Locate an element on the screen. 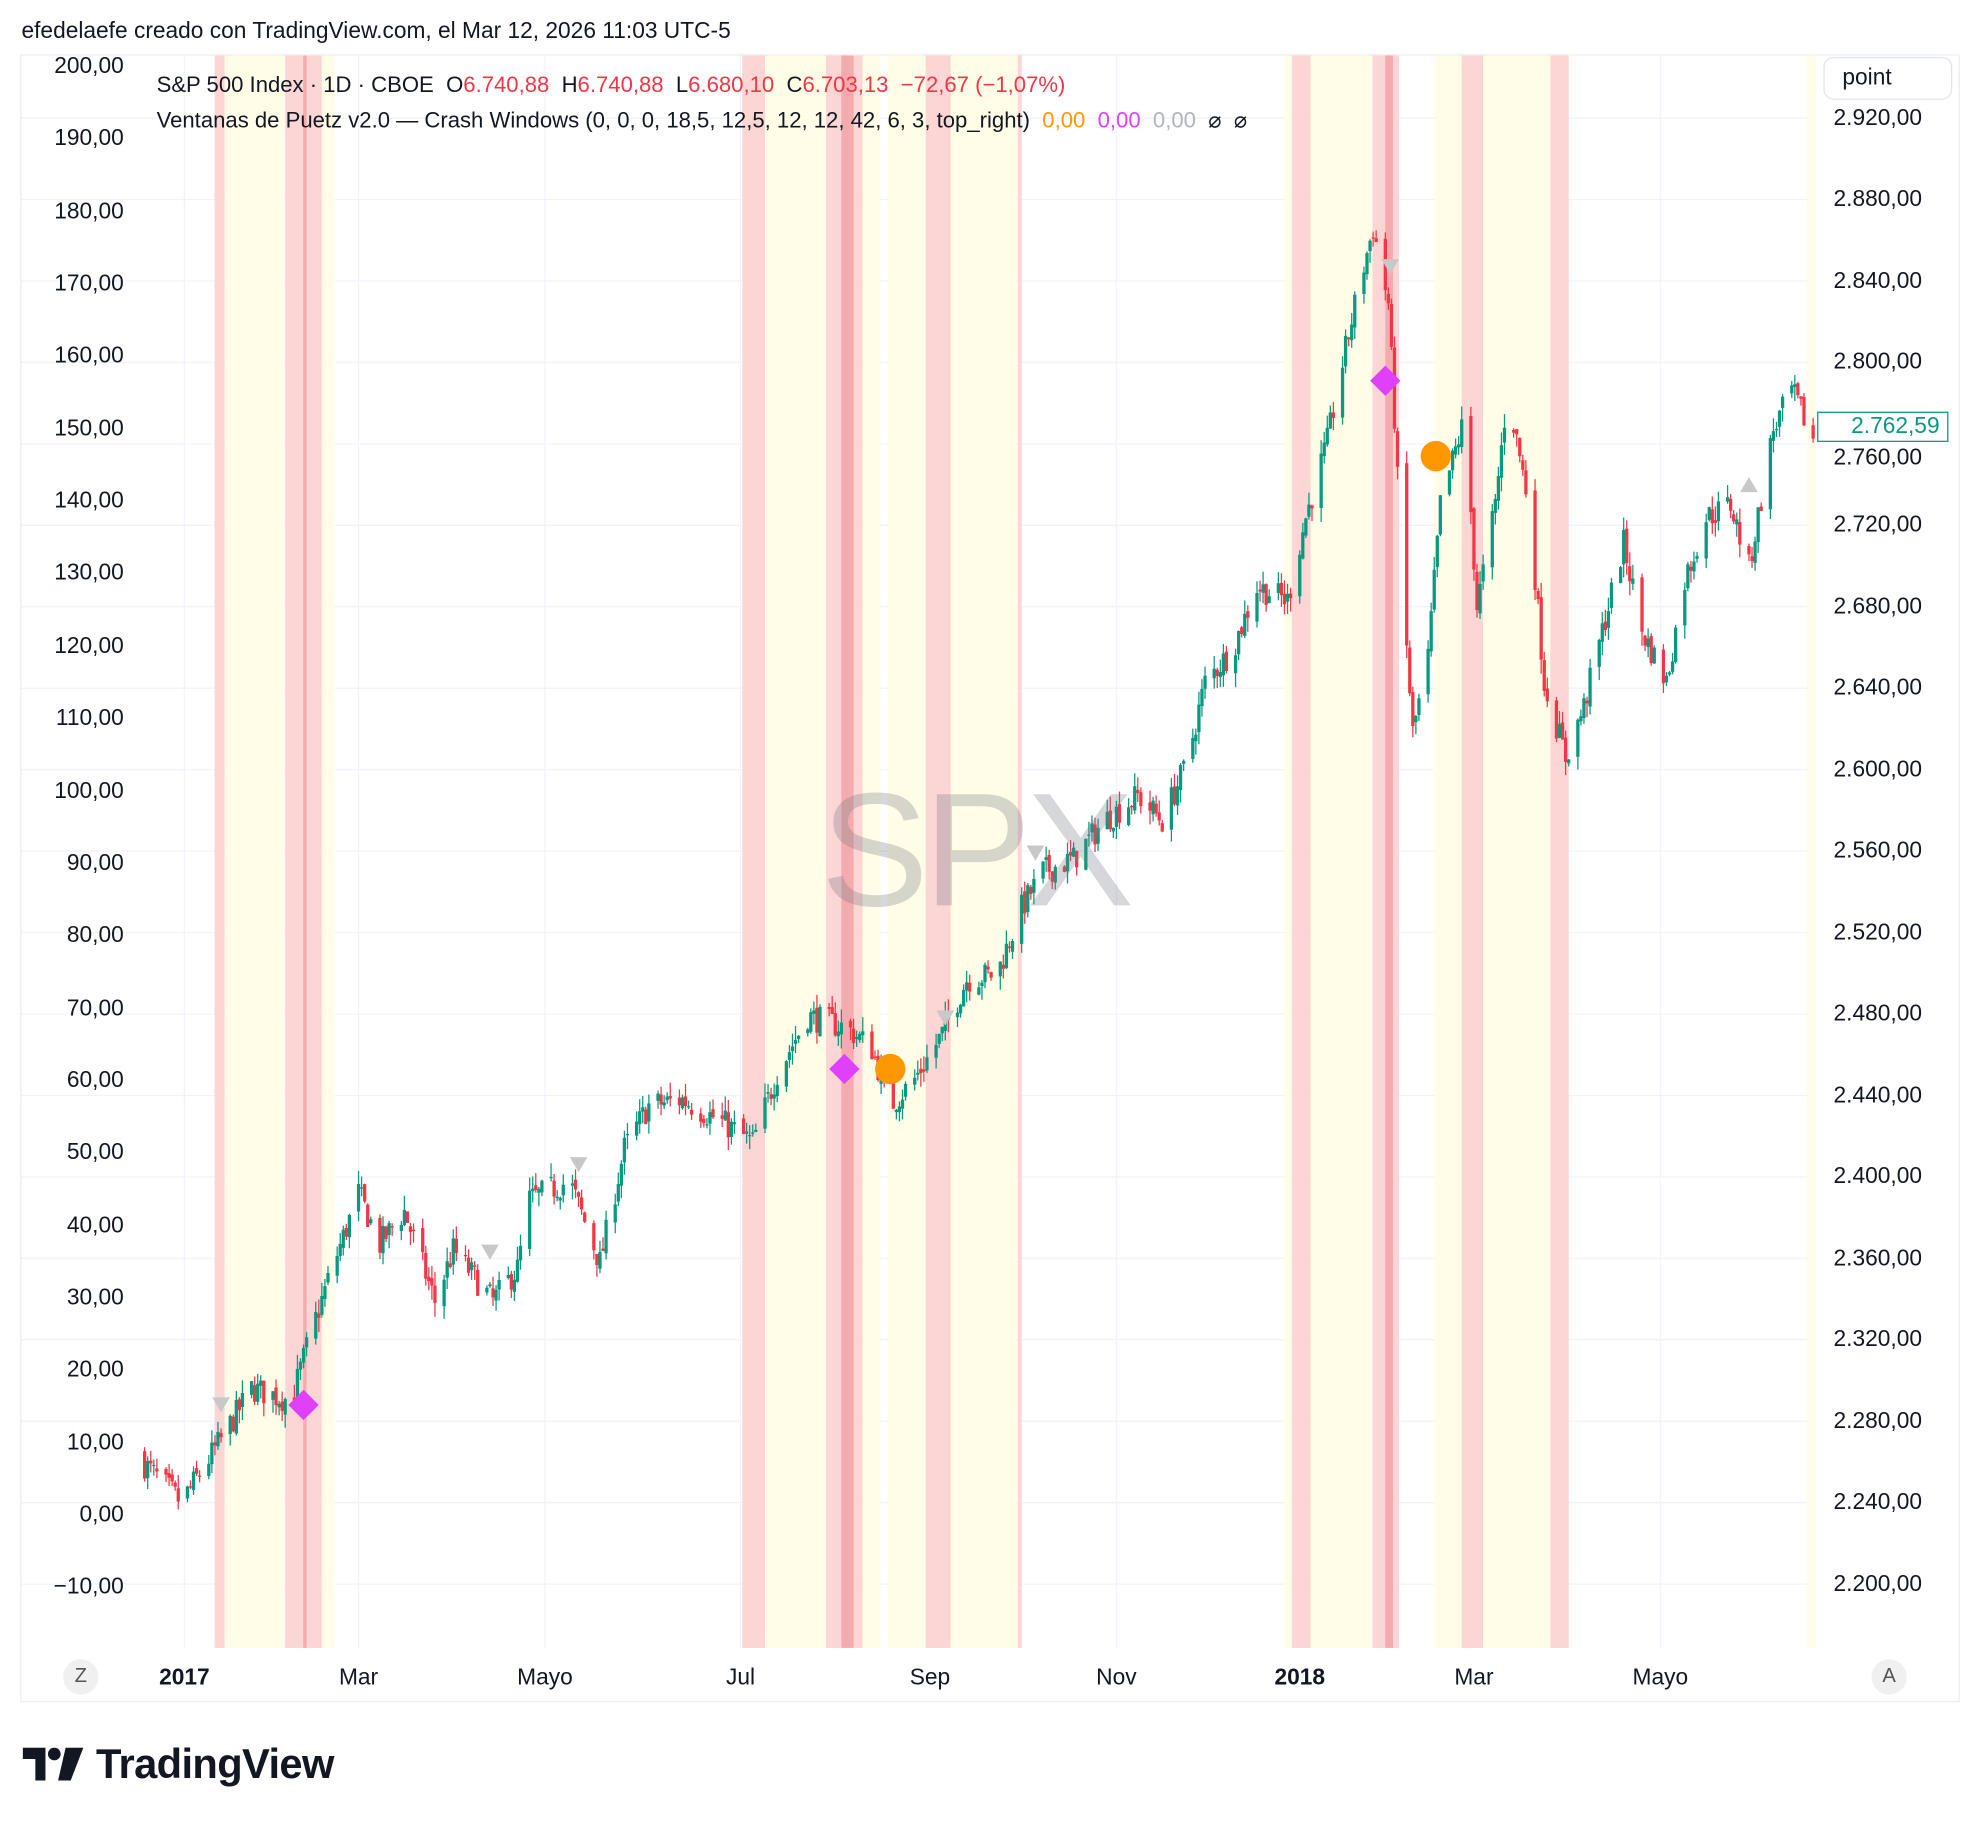  indicator-value-4: ⌀ is located at coordinates (1215, 120).